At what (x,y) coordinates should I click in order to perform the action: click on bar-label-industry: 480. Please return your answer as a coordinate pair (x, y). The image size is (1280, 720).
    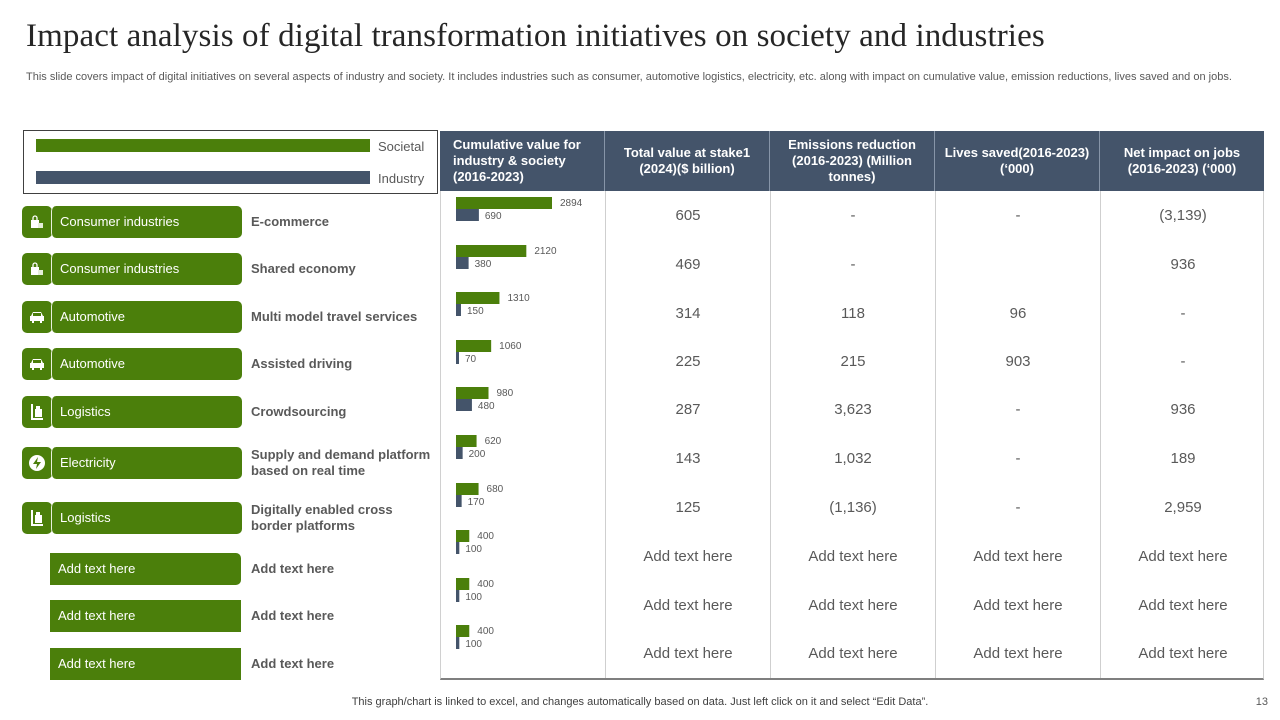
    Looking at the image, I should click on (486, 406).